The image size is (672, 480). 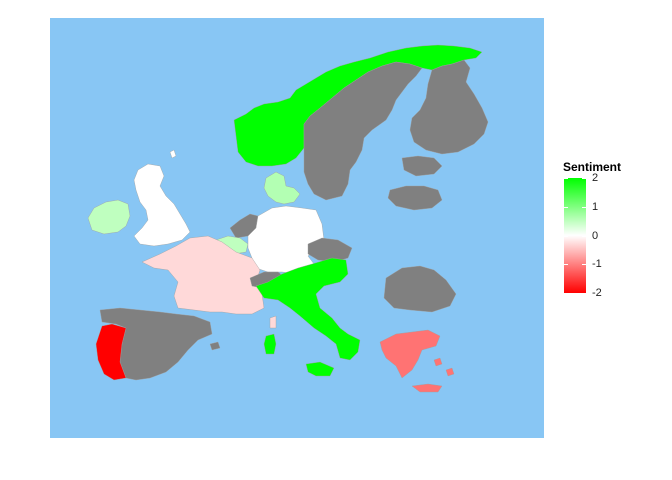 What do you see at coordinates (111, 352) in the screenshot?
I see `country-portugal` at bounding box center [111, 352].